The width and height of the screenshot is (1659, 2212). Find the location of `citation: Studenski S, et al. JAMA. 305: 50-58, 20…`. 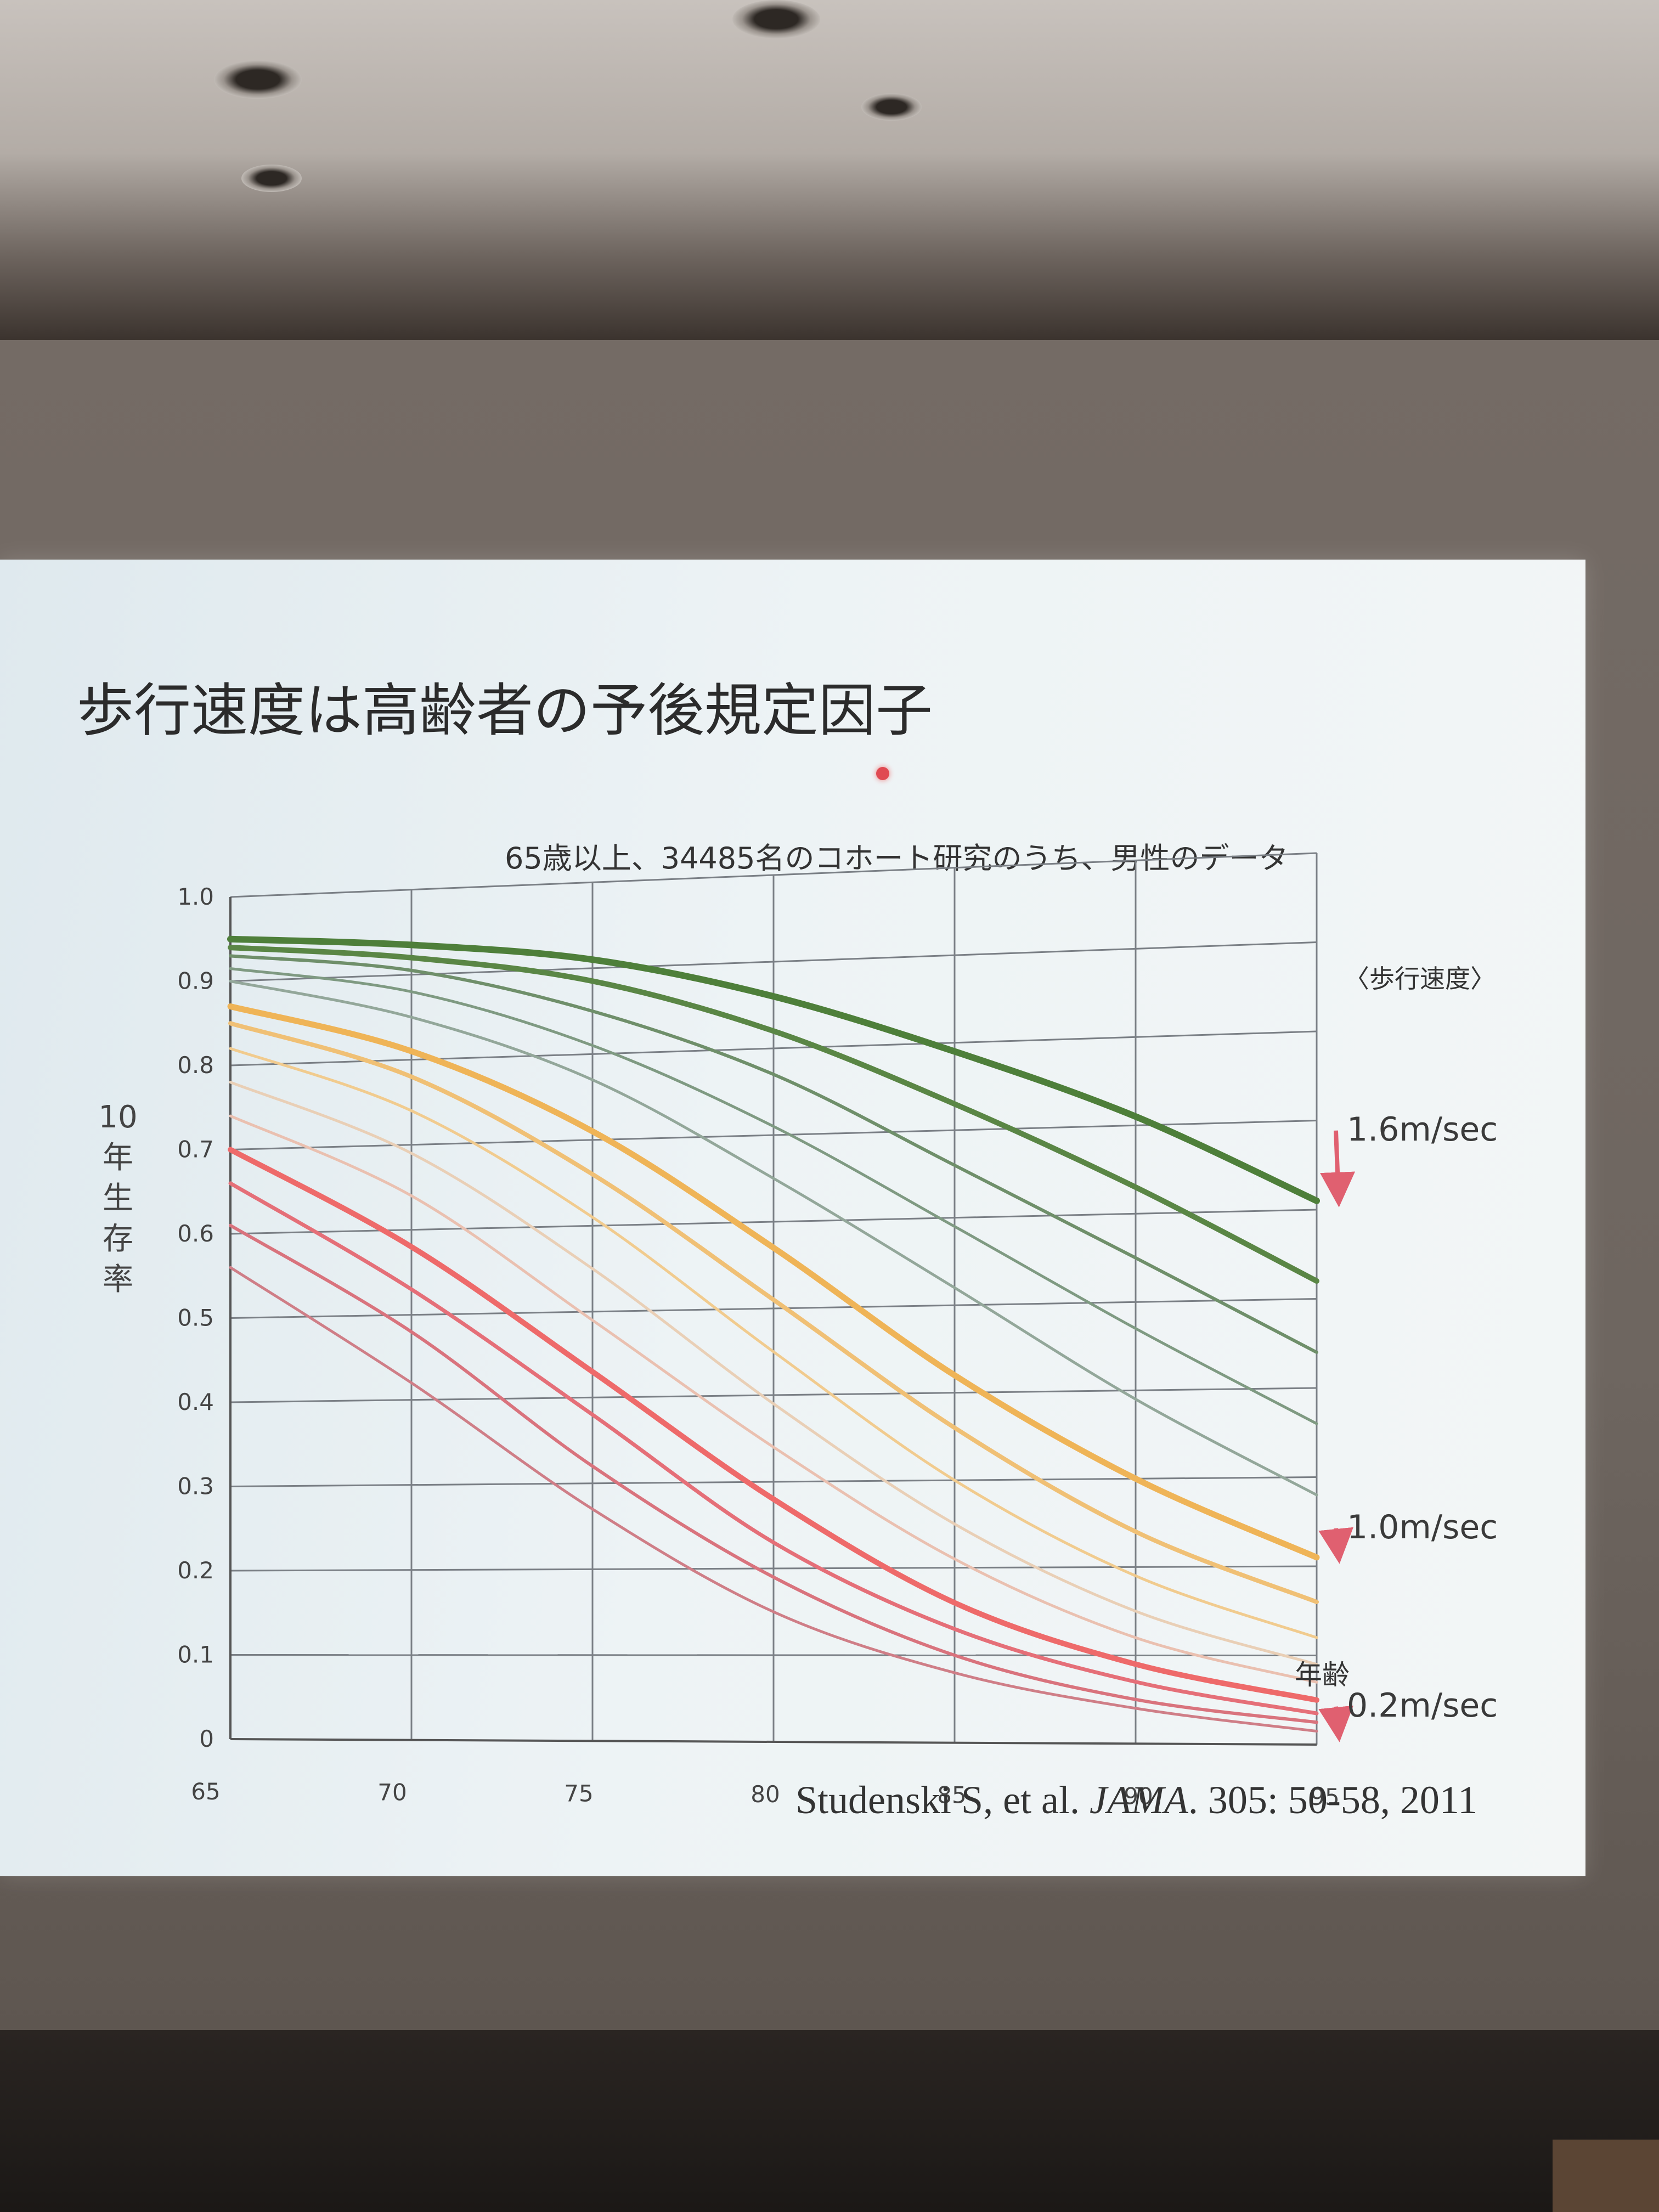

citation: Studenski S, et al. JAMA. 305: 50-58, 20… is located at coordinates (1136, 1800).